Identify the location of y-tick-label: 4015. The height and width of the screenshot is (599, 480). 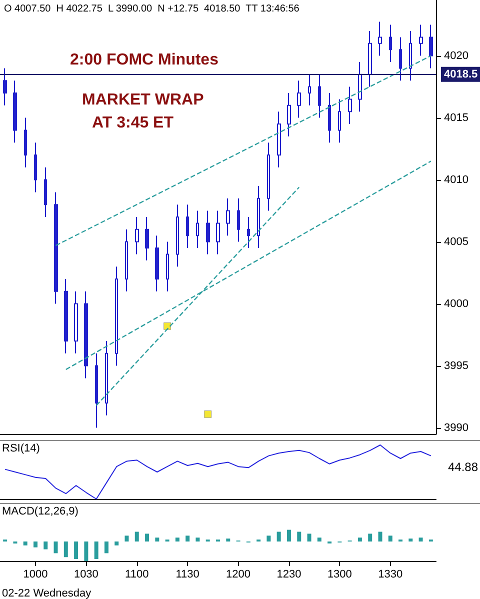
(456, 118).